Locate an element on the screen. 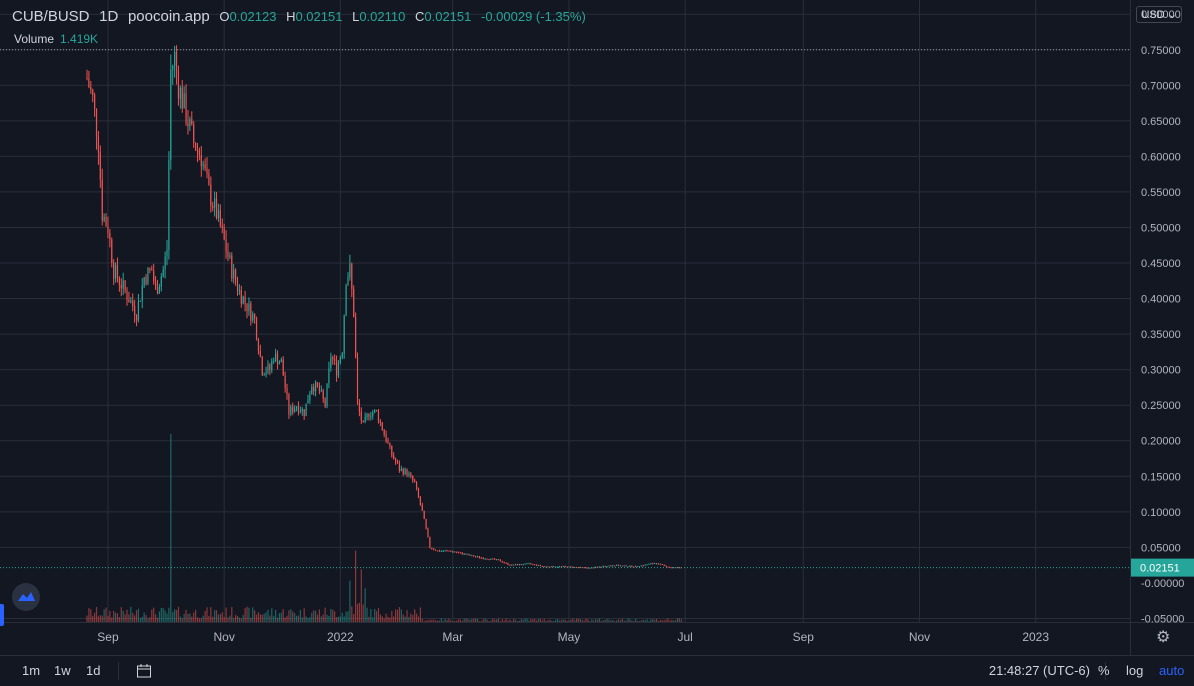 This screenshot has height=686, width=1194. high-value: 0.02151 is located at coordinates (319, 16).